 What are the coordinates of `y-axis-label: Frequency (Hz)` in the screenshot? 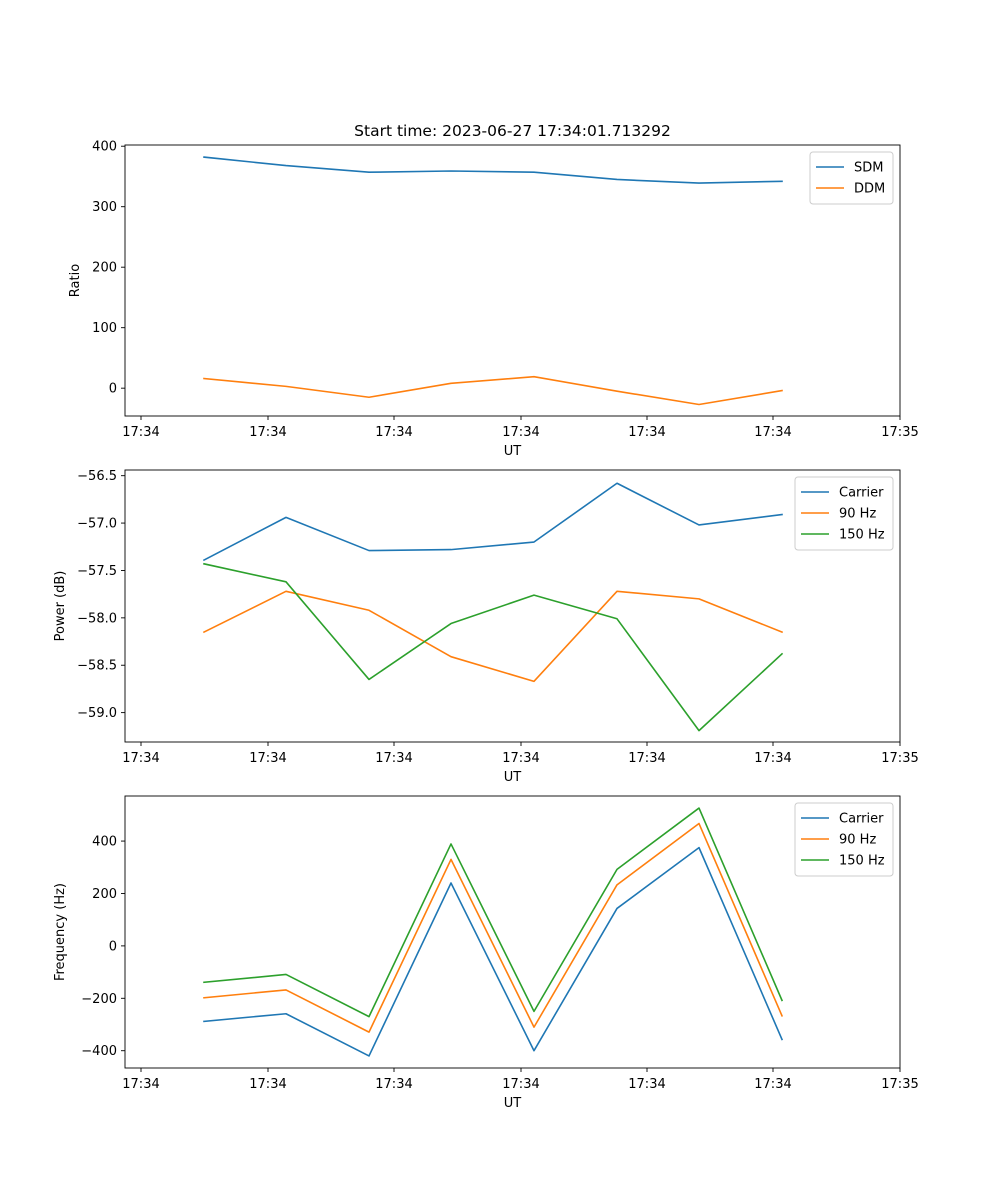 It's located at (60, 932).